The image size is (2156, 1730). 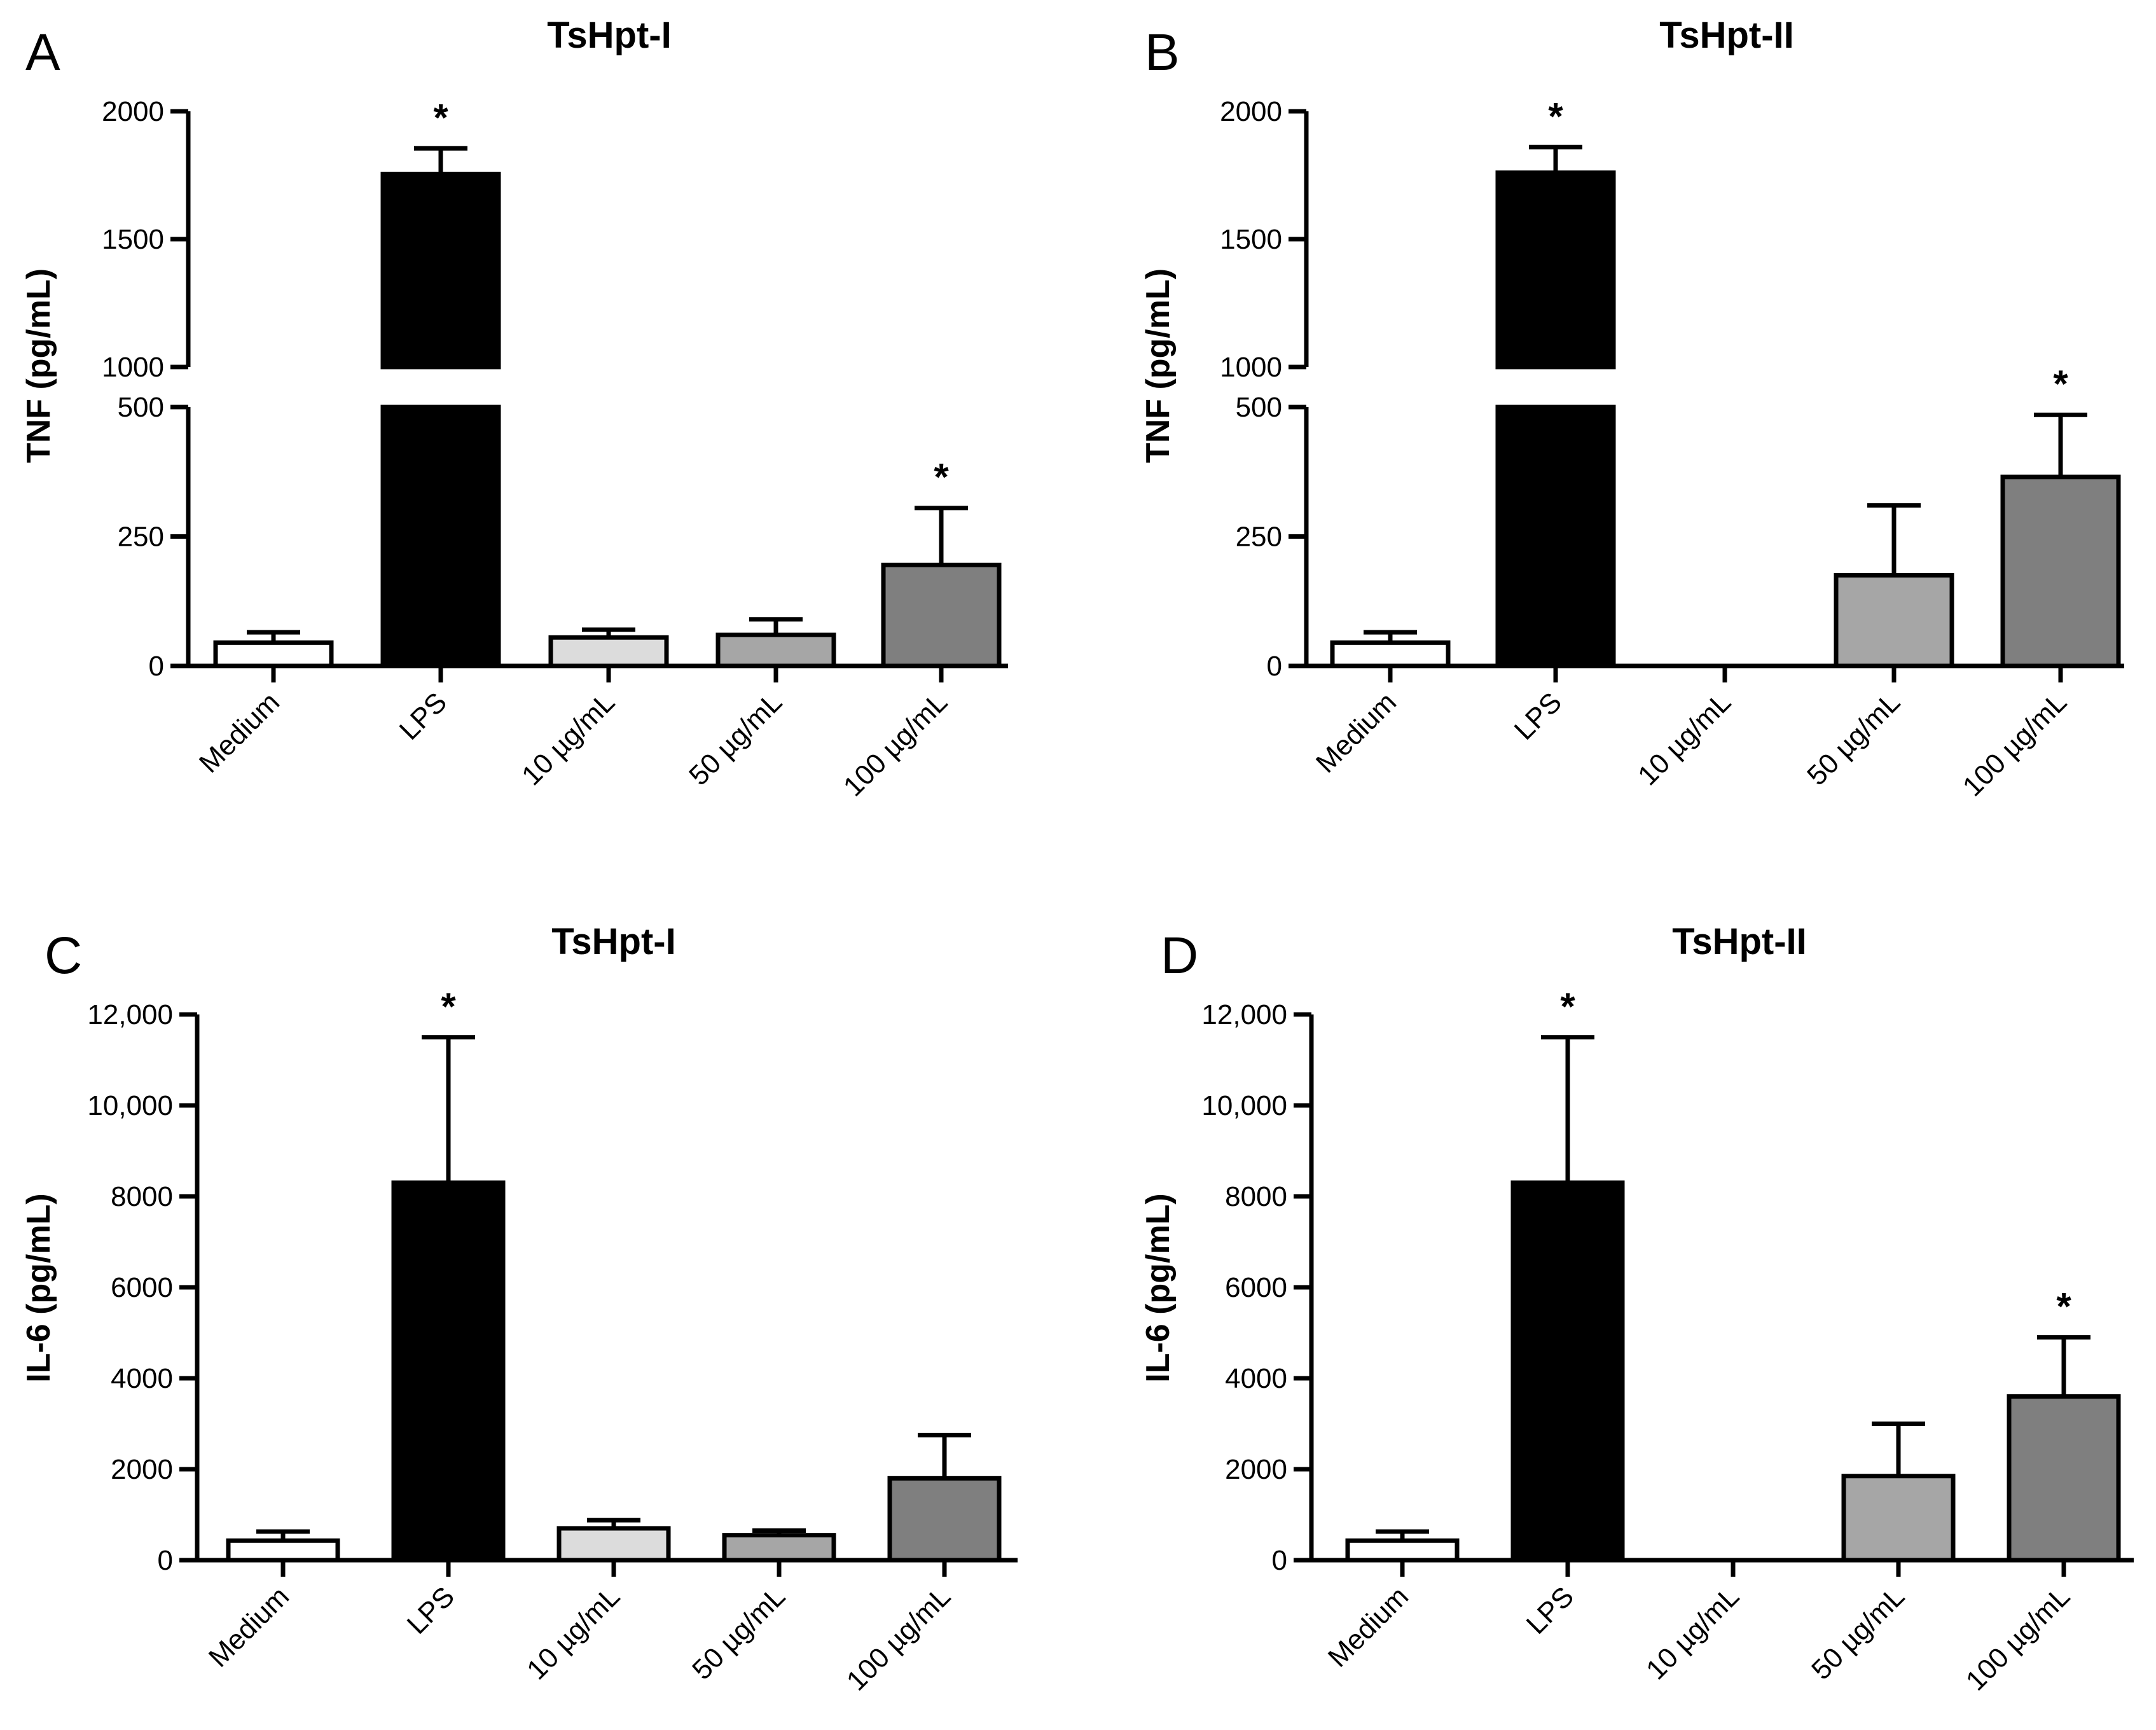 I want to click on panel-letter: D, so click(x=1179, y=956).